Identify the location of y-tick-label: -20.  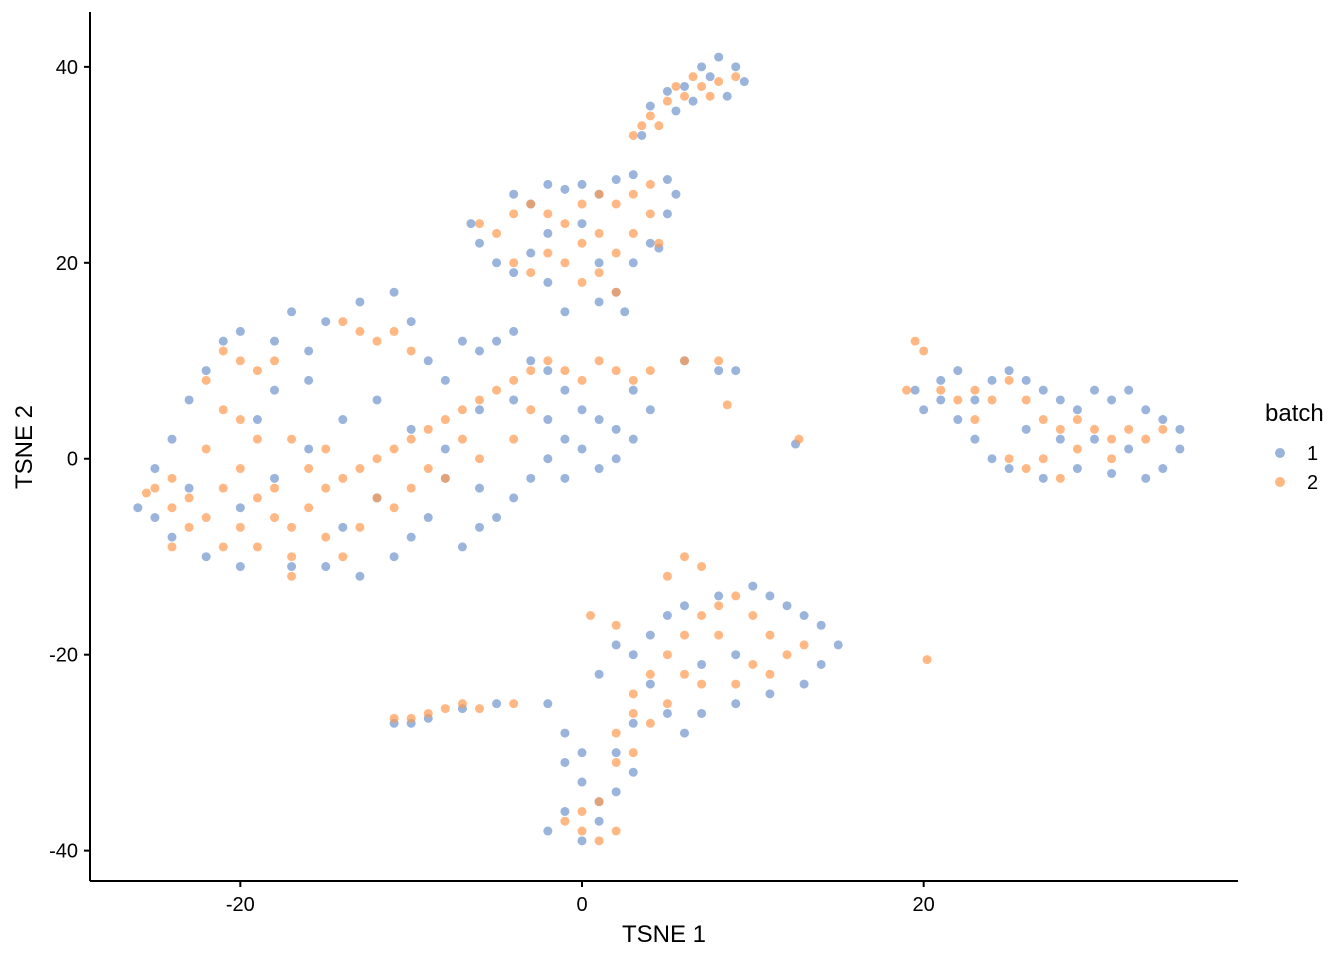
(63, 656).